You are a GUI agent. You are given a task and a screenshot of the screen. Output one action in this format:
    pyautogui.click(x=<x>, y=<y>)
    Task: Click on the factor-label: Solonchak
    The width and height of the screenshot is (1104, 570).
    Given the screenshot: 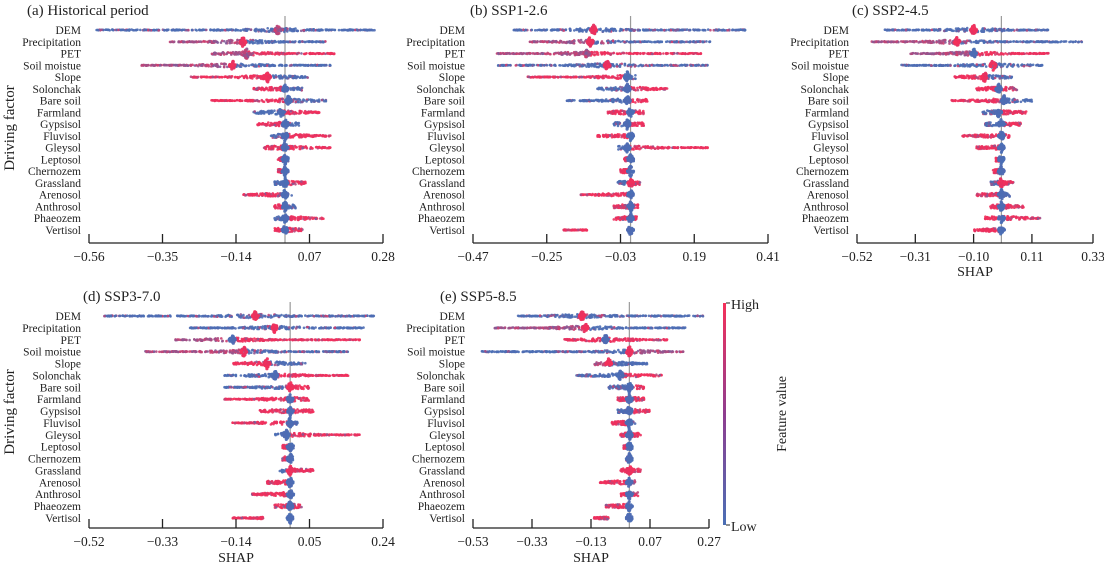 What is the action you would take?
    pyautogui.click(x=440, y=90)
    